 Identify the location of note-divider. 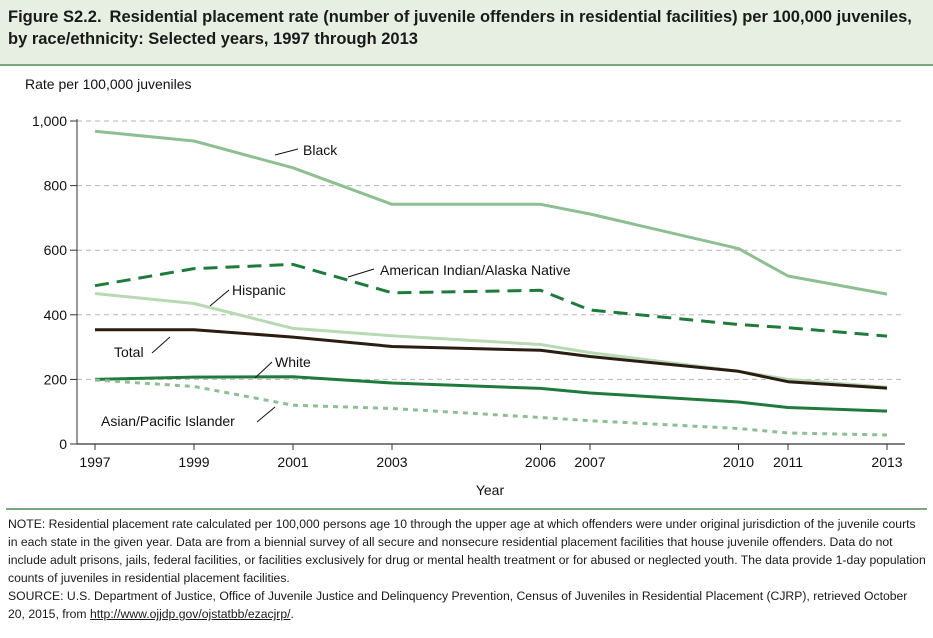
(466, 509).